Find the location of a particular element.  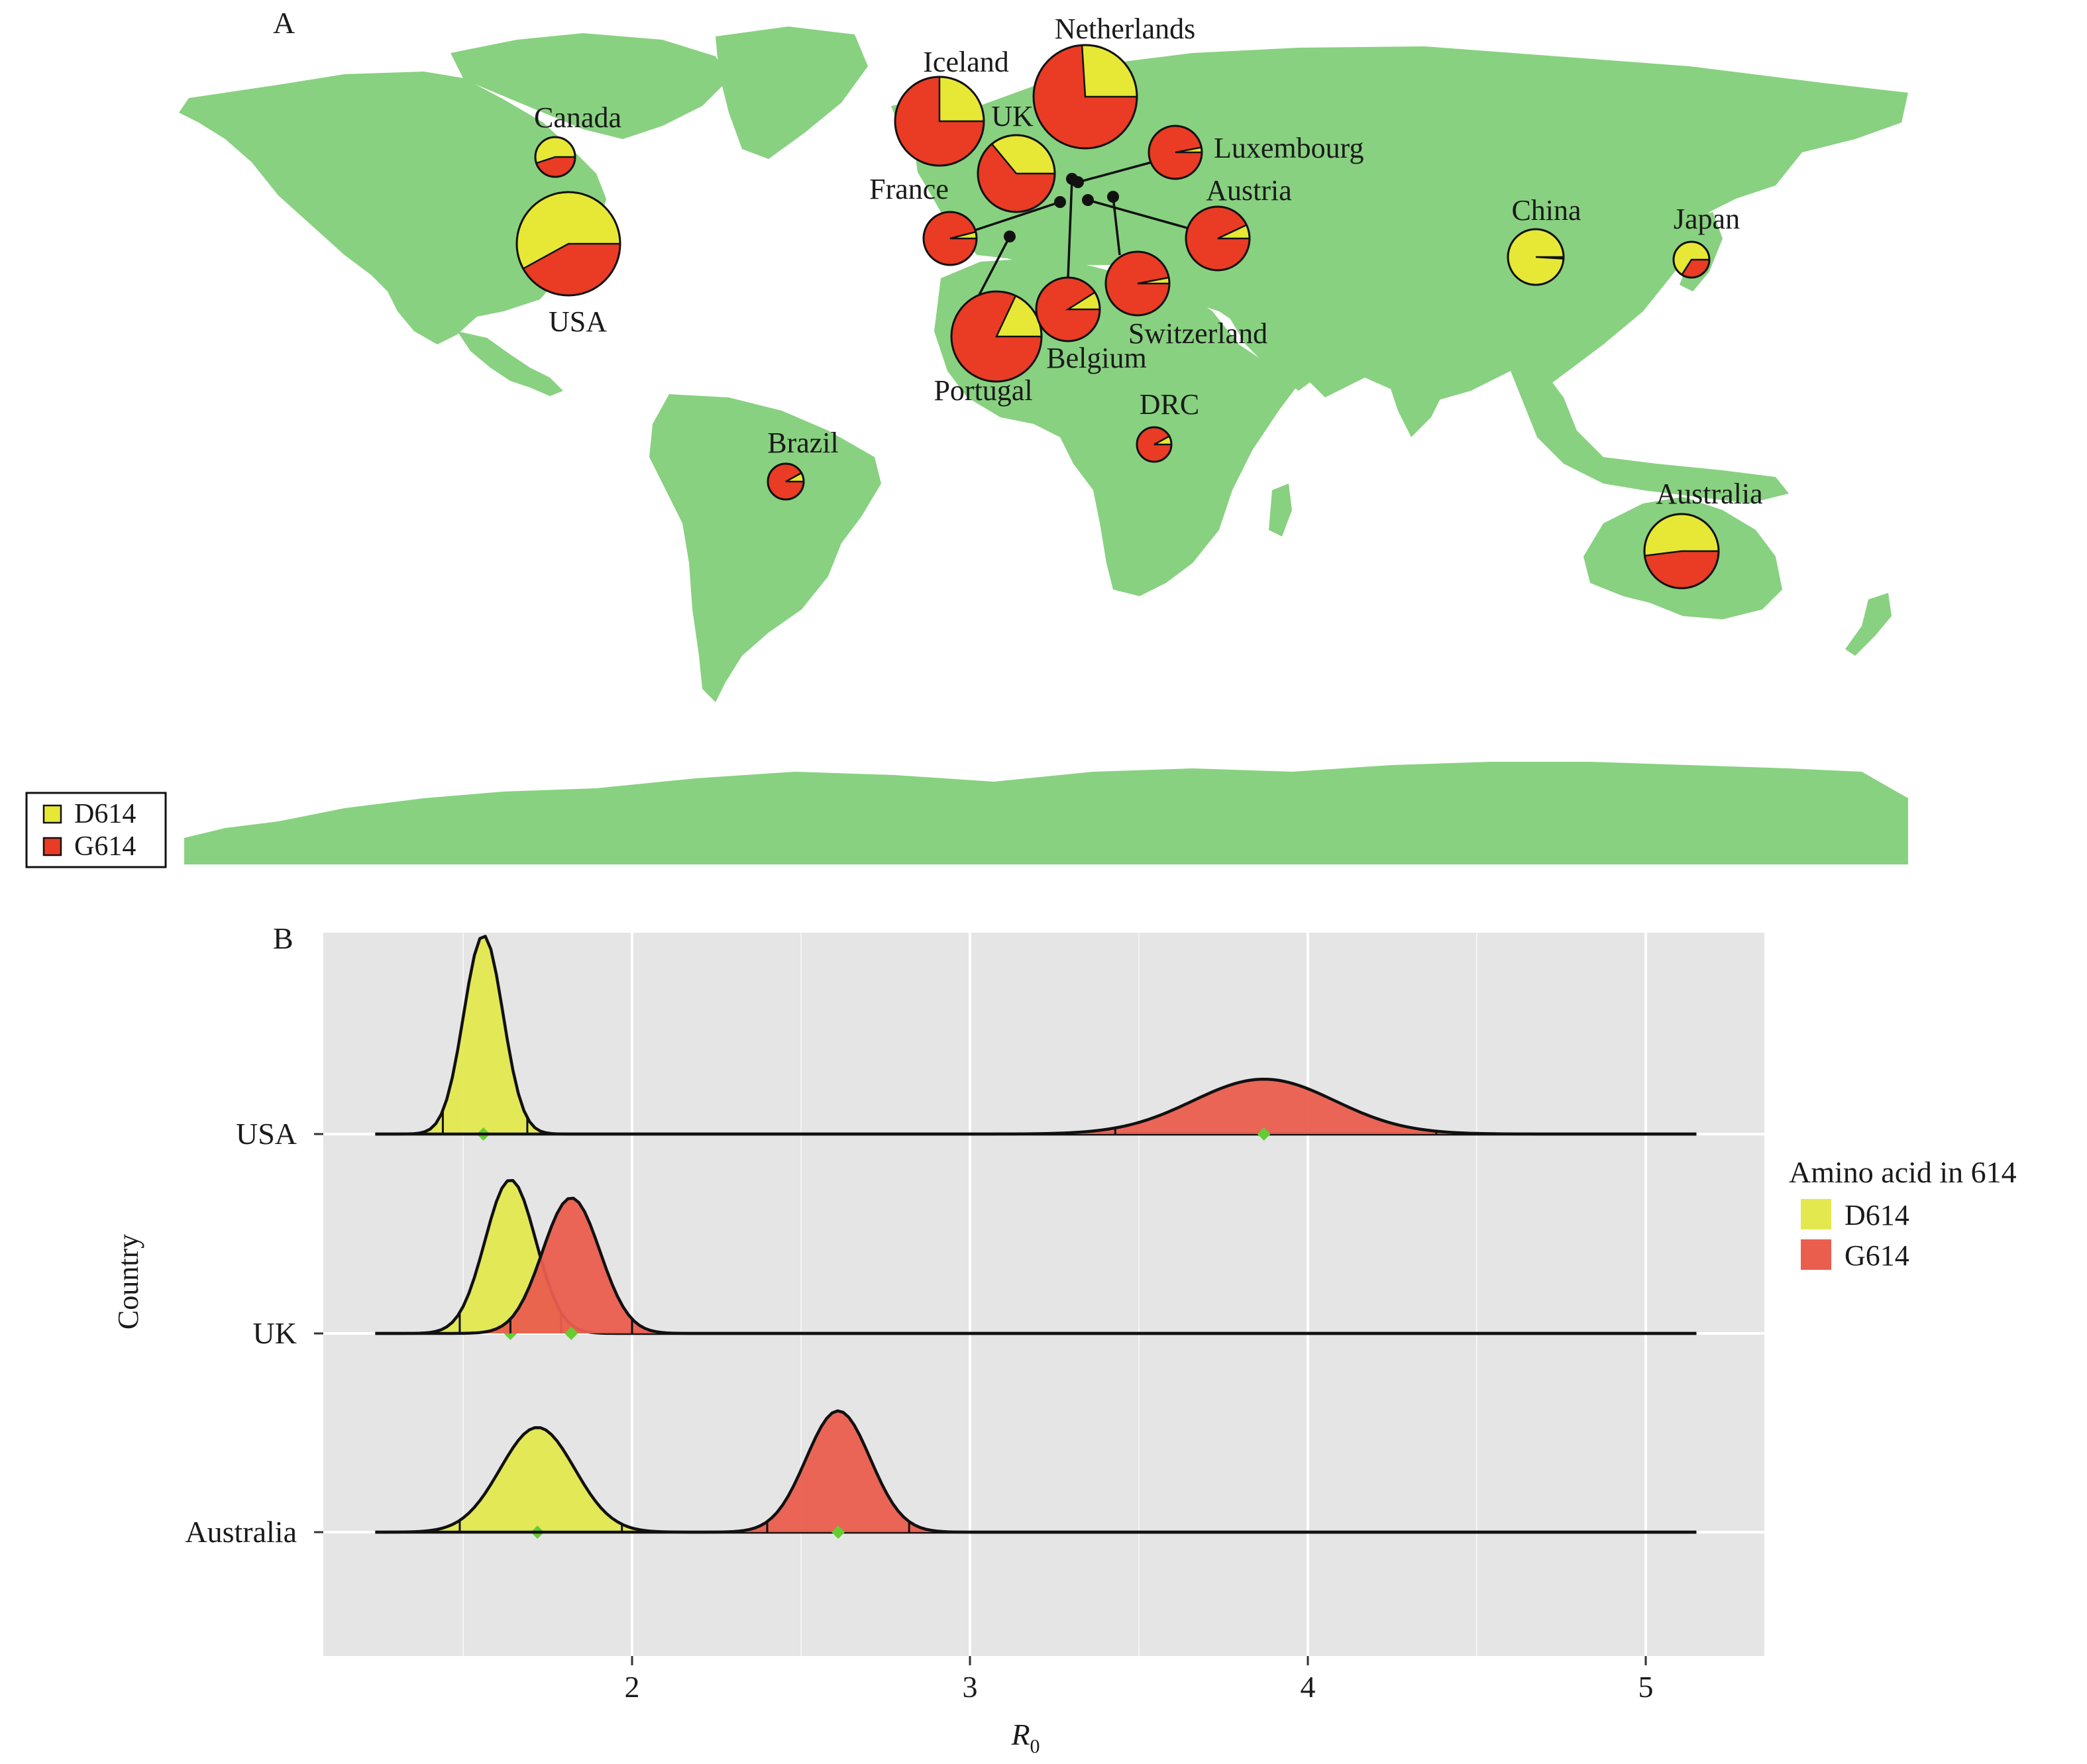

pie-netherlands: Netherlands is located at coordinates (1114, 81).